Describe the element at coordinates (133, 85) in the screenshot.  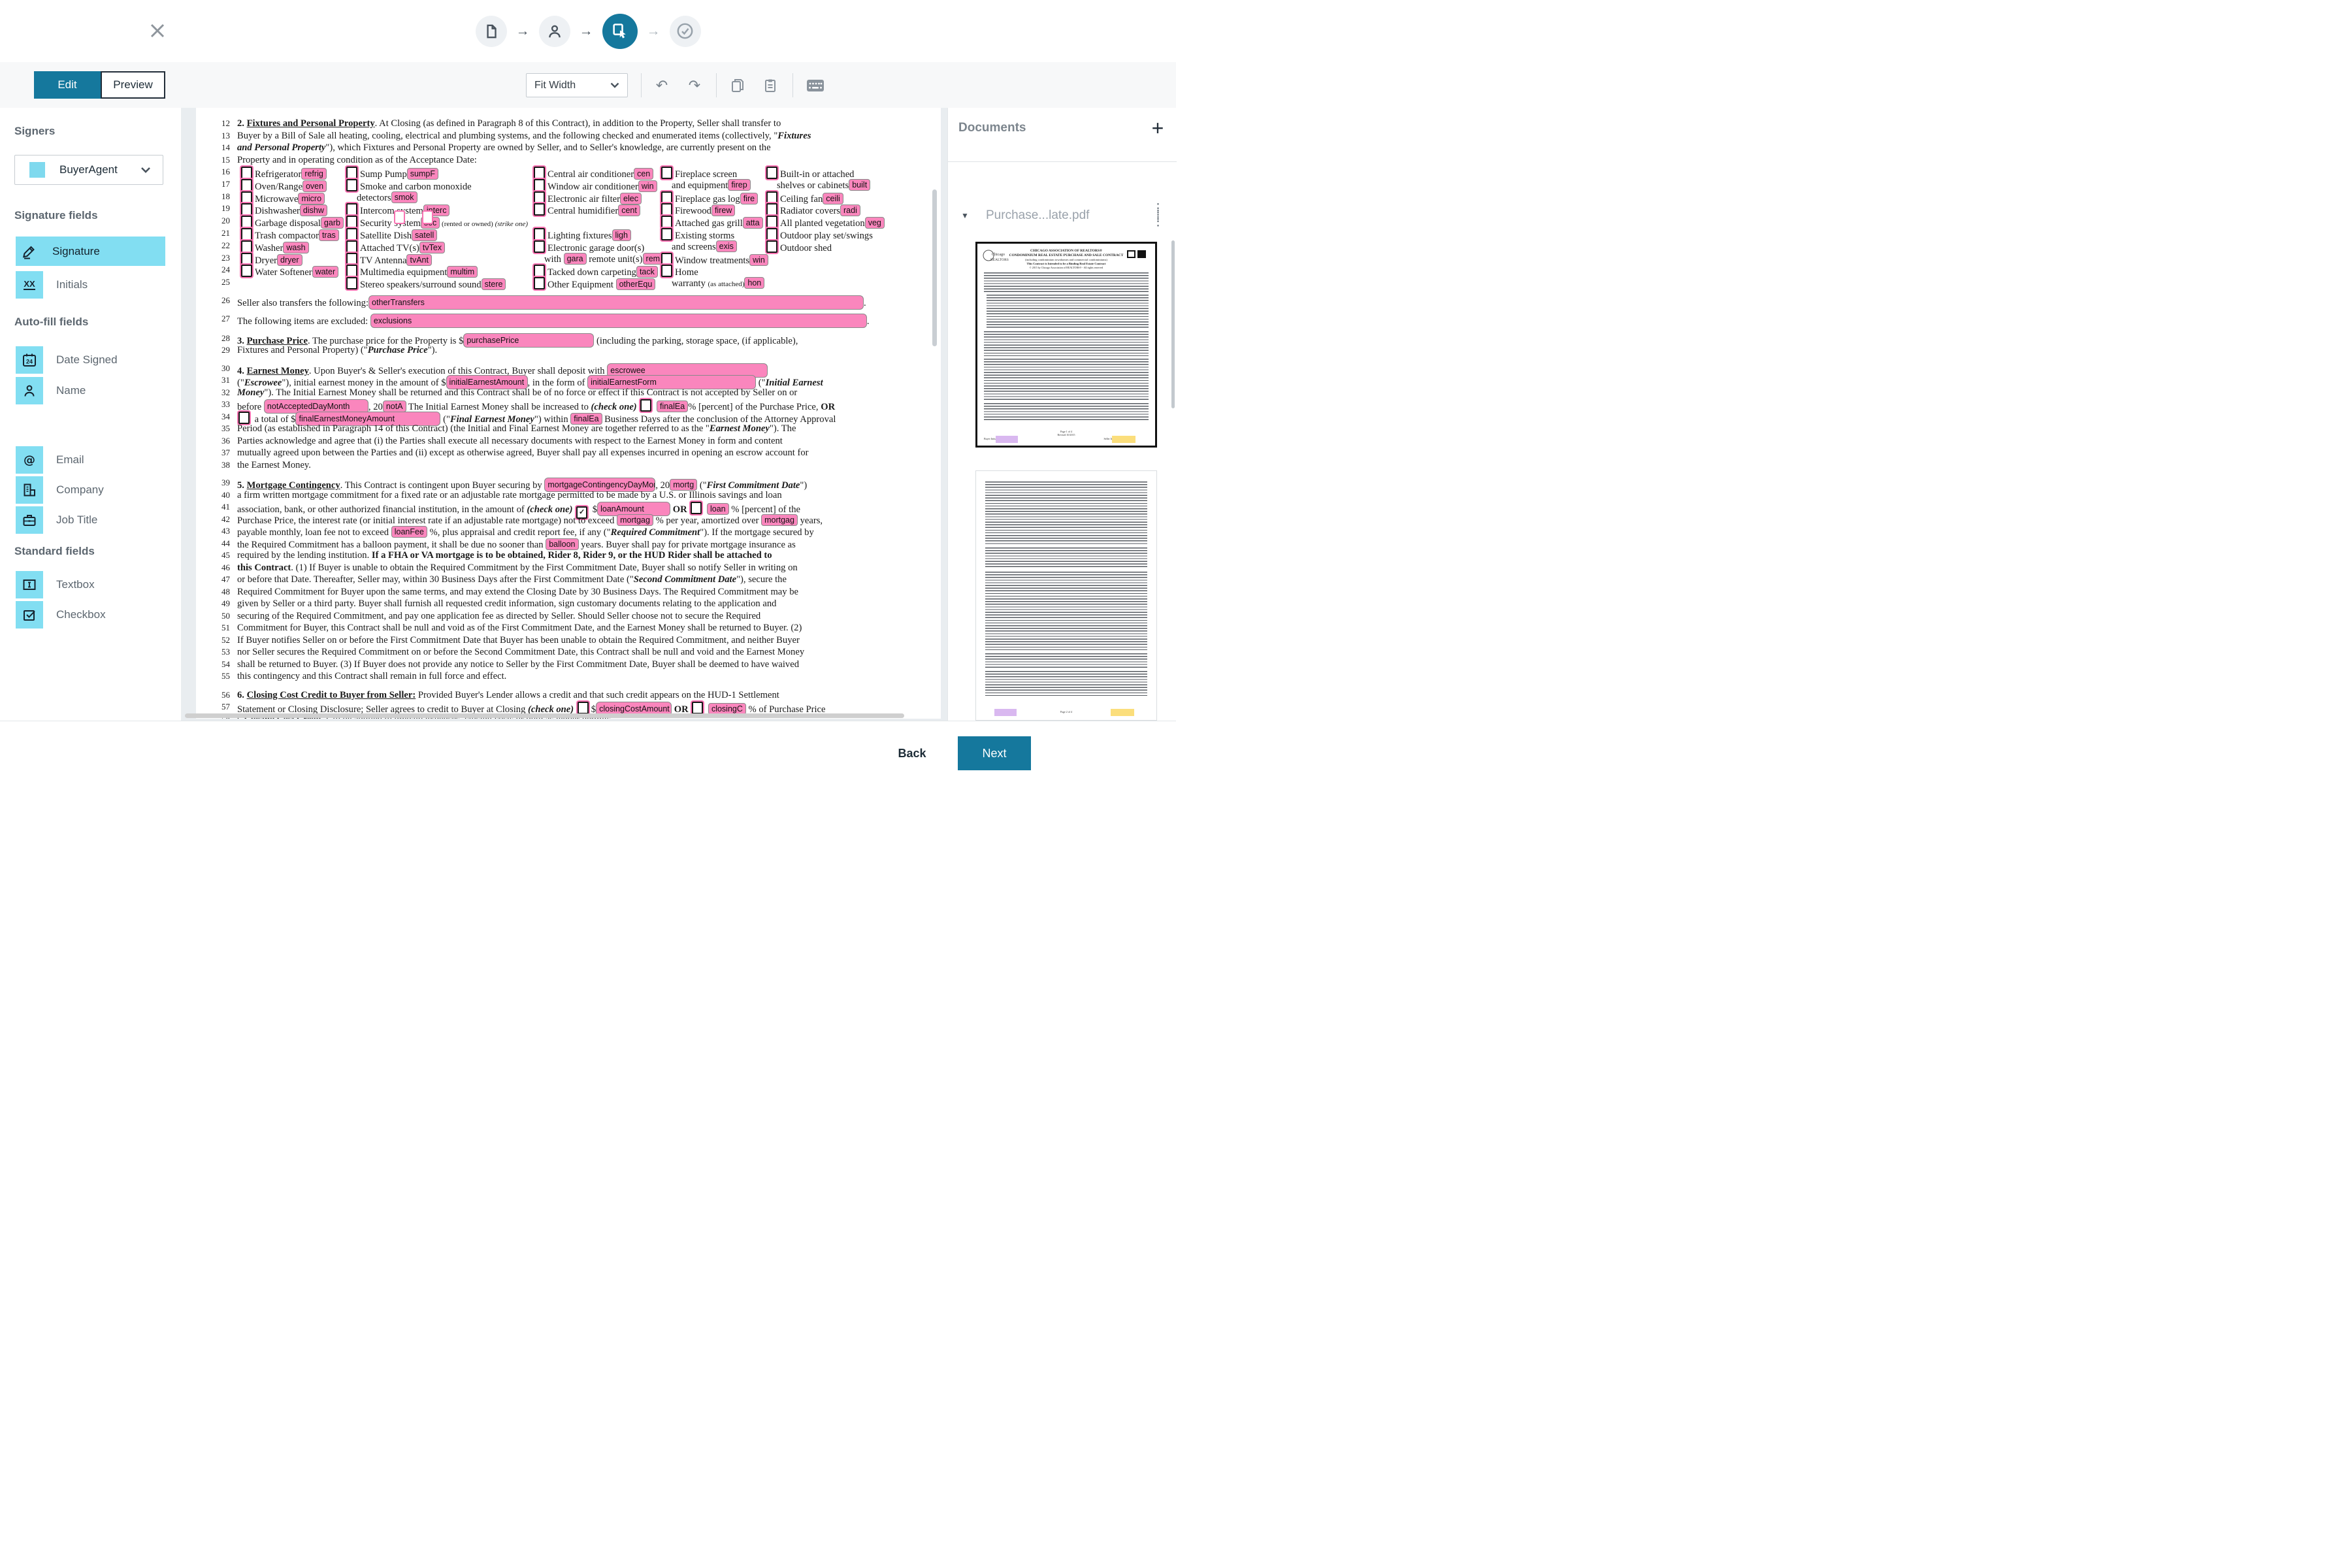
I see `preview-tab: Preview` at that location.